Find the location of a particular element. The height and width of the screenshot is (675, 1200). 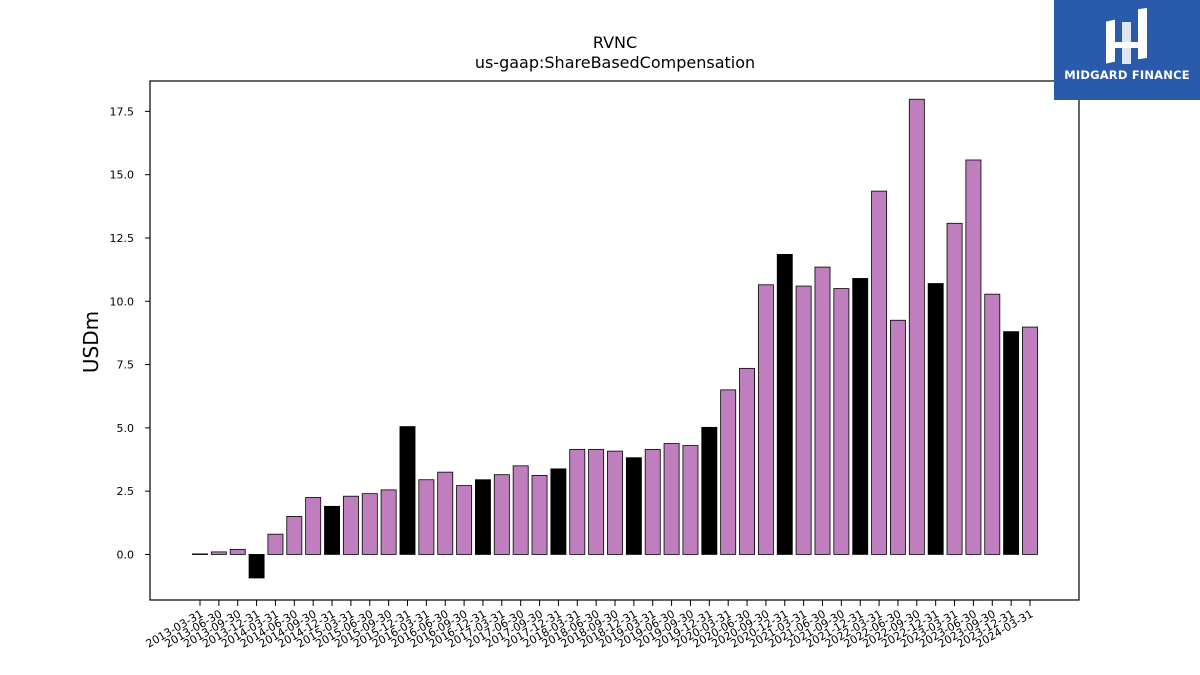

brand-logo: MIDGARD FINANCE is located at coordinates (1127, 50).